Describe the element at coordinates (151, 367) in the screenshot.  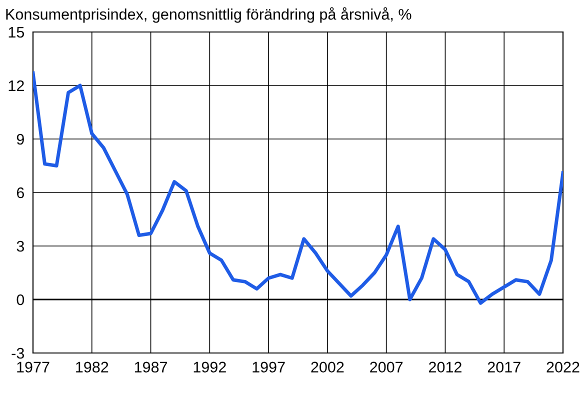
I see `x-tick-label: 1987` at that location.